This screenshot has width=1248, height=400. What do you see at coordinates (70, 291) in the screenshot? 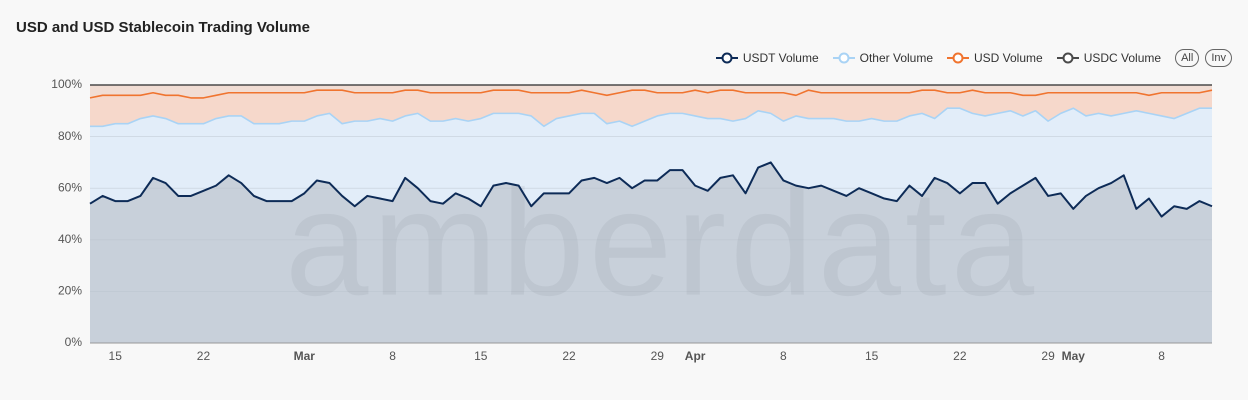
I see `y-tick-label: 20%` at bounding box center [70, 291].